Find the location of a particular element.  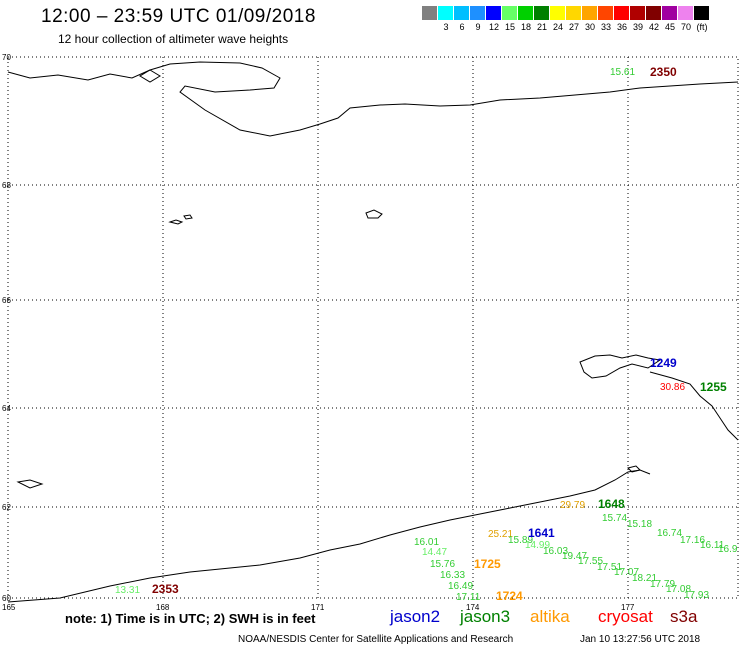

obs-label: 17.93 is located at coordinates (696, 595).